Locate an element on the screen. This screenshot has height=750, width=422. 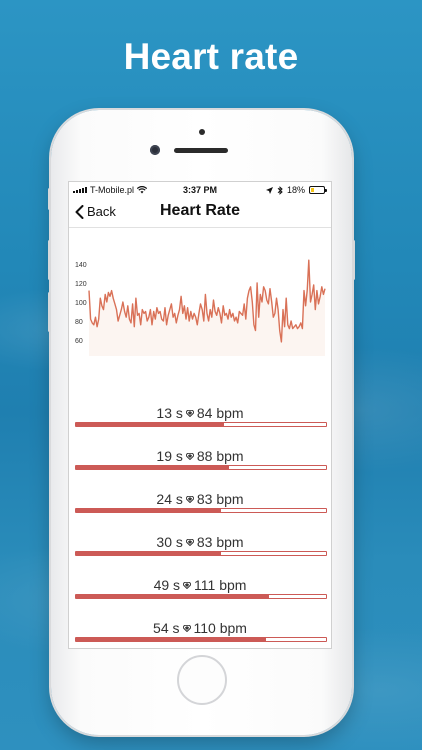
y-tick-label: 120 is located at coordinates (81, 284).